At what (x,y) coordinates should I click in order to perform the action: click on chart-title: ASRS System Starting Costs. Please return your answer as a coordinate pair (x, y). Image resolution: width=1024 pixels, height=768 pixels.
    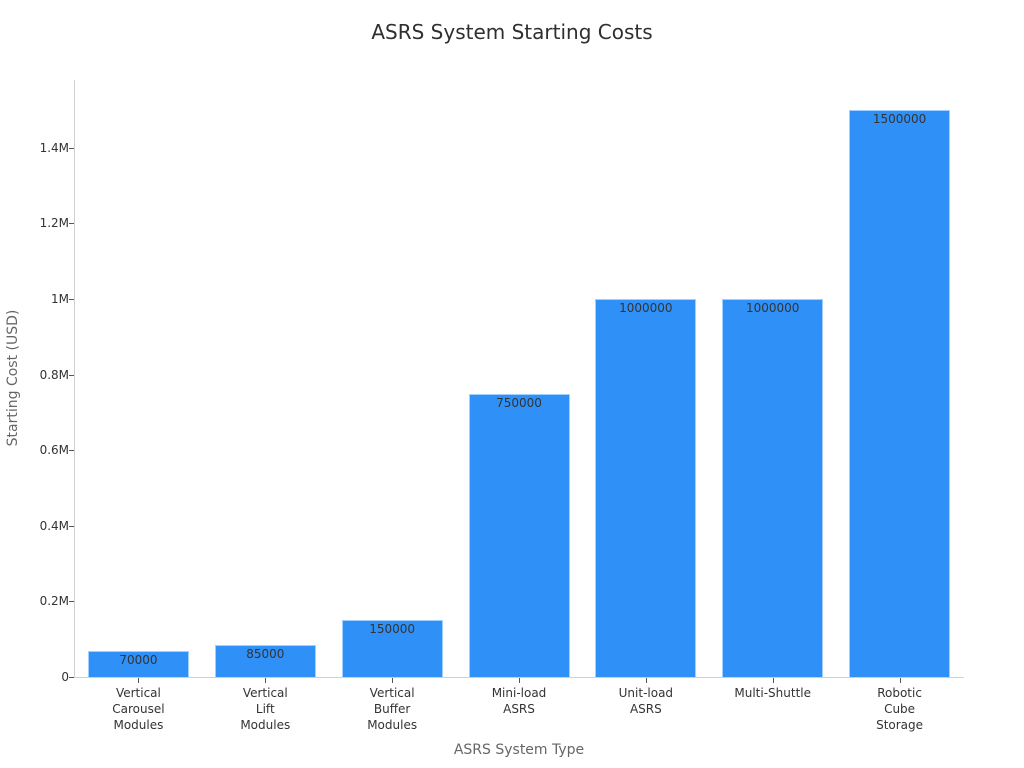
    Looking at the image, I should click on (512, 32).